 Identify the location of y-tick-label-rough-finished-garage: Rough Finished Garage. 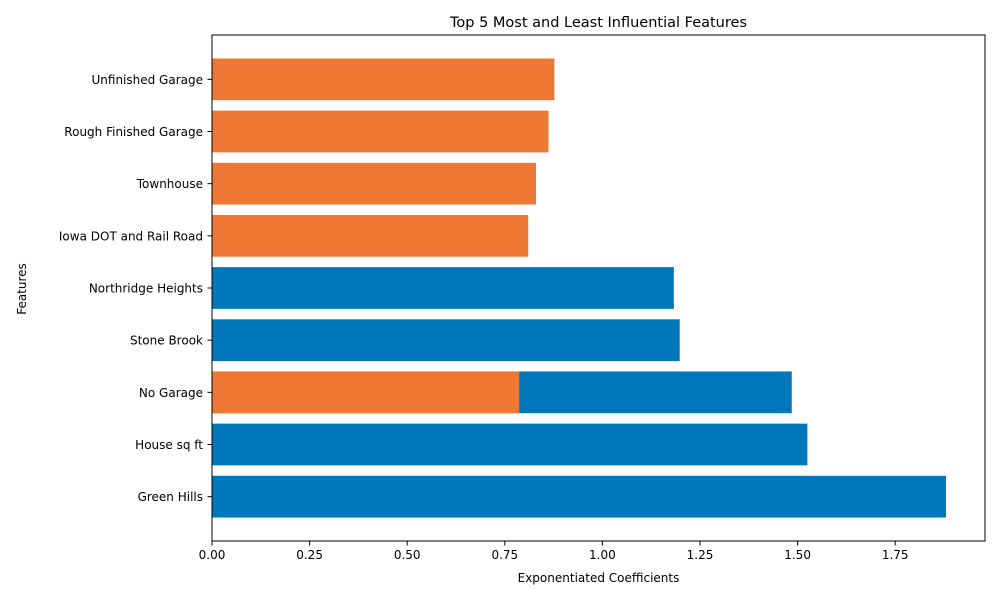
(133, 132).